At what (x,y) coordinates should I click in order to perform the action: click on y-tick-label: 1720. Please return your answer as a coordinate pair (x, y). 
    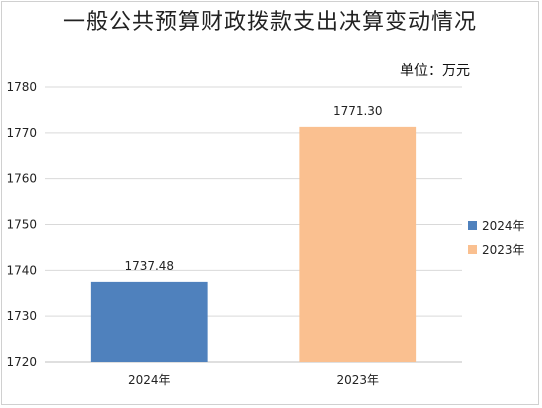
    Looking at the image, I should click on (21, 362).